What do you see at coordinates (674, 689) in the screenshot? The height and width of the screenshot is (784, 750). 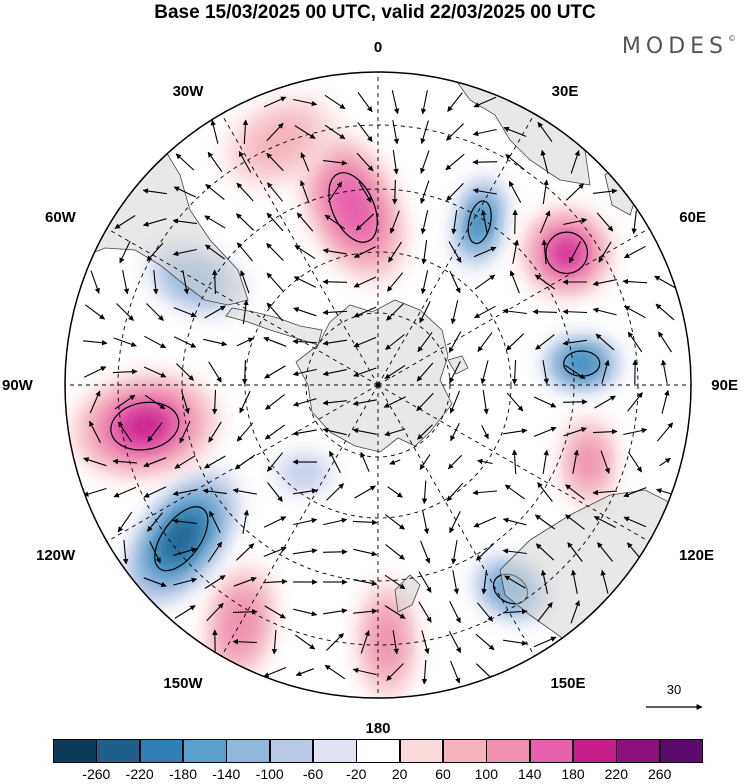 I see `wind-reference-label: 30` at bounding box center [674, 689].